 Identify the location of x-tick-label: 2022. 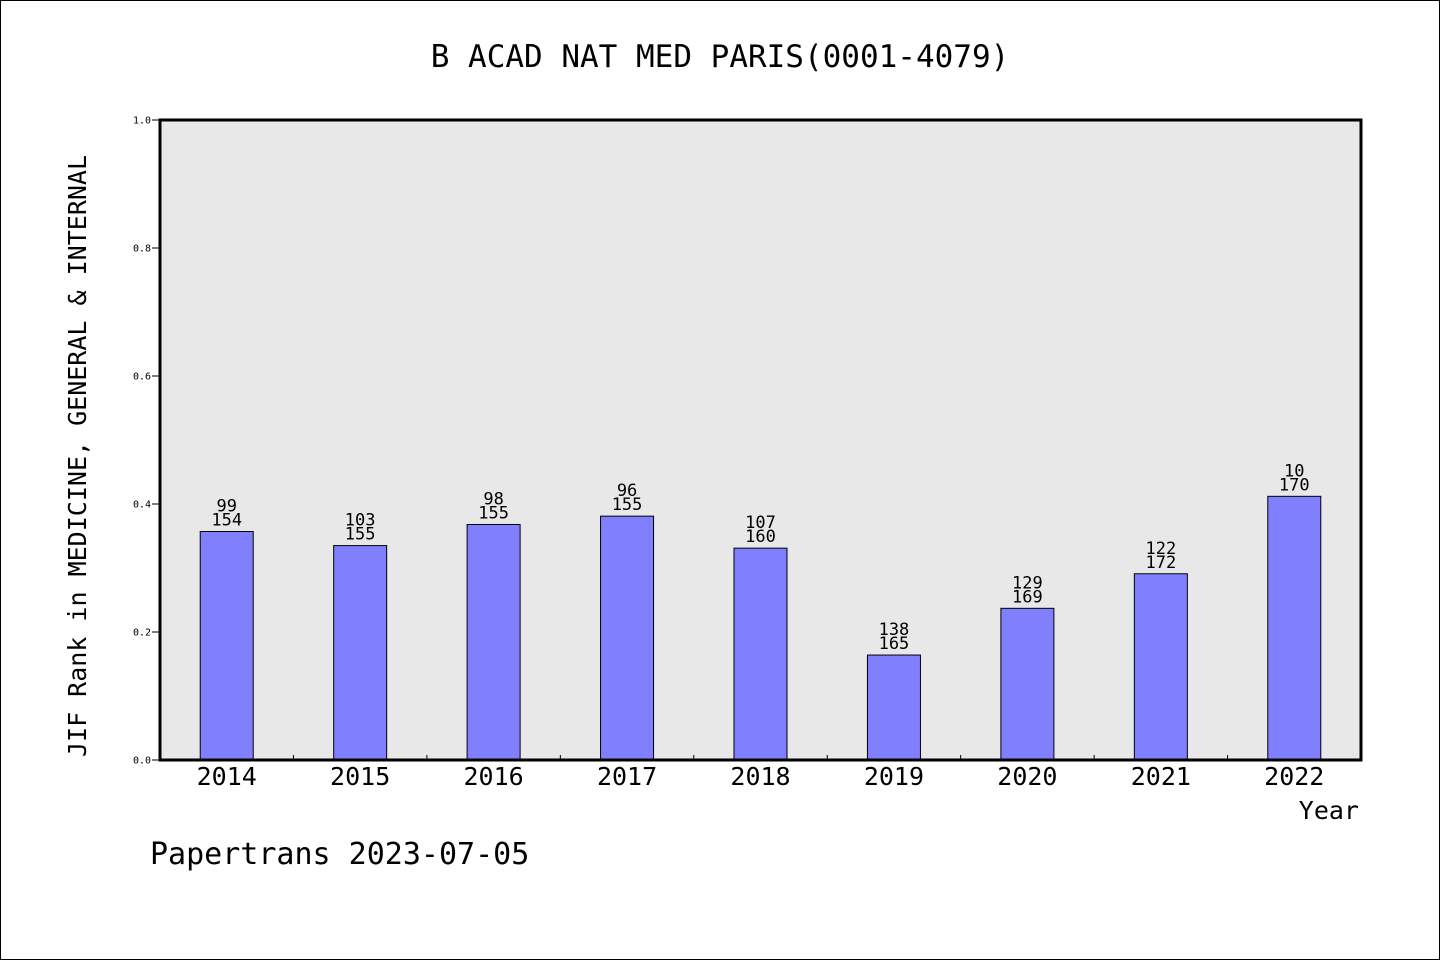
(1294, 776).